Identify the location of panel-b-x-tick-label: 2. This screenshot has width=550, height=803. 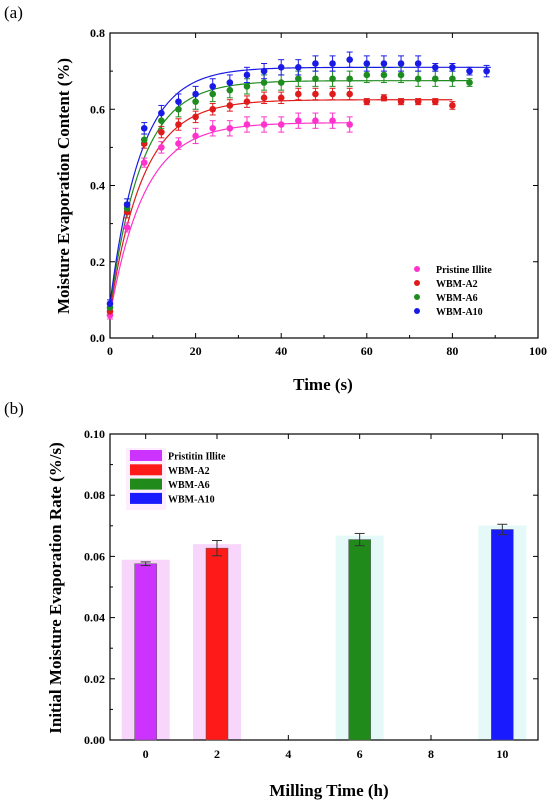
(217, 754).